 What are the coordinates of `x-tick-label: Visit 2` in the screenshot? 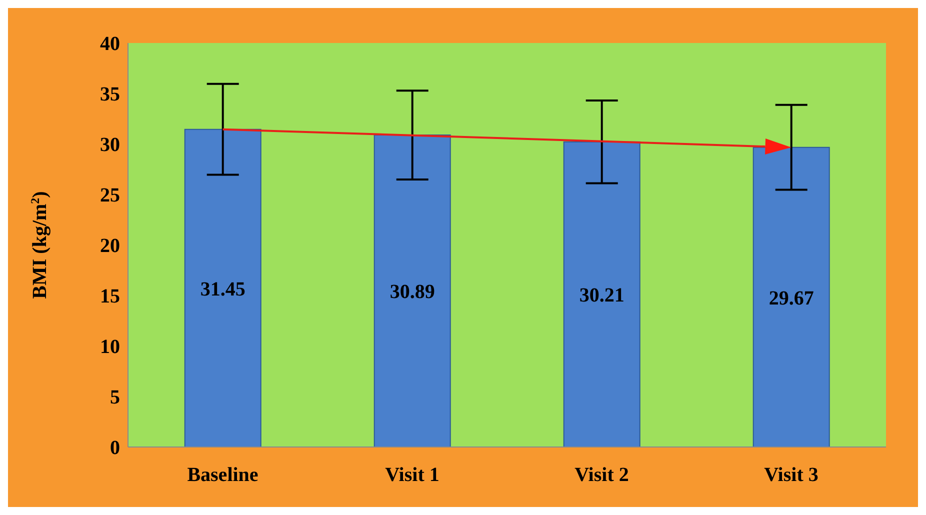 It's located at (601, 475).